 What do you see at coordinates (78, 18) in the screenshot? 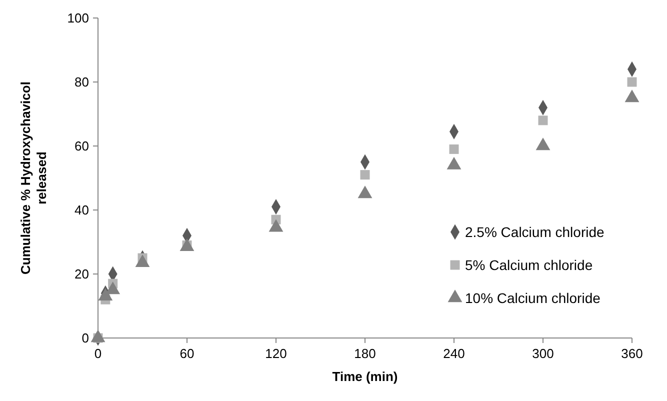
I see `y-tick-label: 100` at bounding box center [78, 18].